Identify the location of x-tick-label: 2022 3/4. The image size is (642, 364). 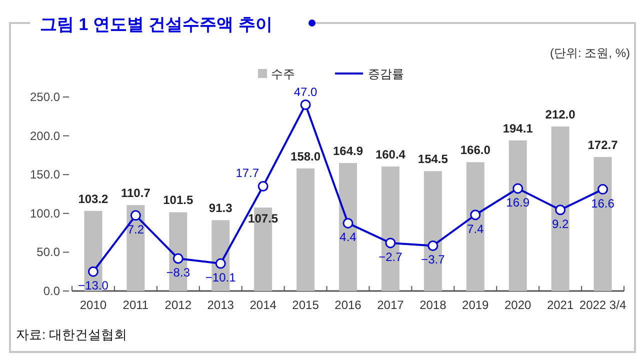
(602, 305).